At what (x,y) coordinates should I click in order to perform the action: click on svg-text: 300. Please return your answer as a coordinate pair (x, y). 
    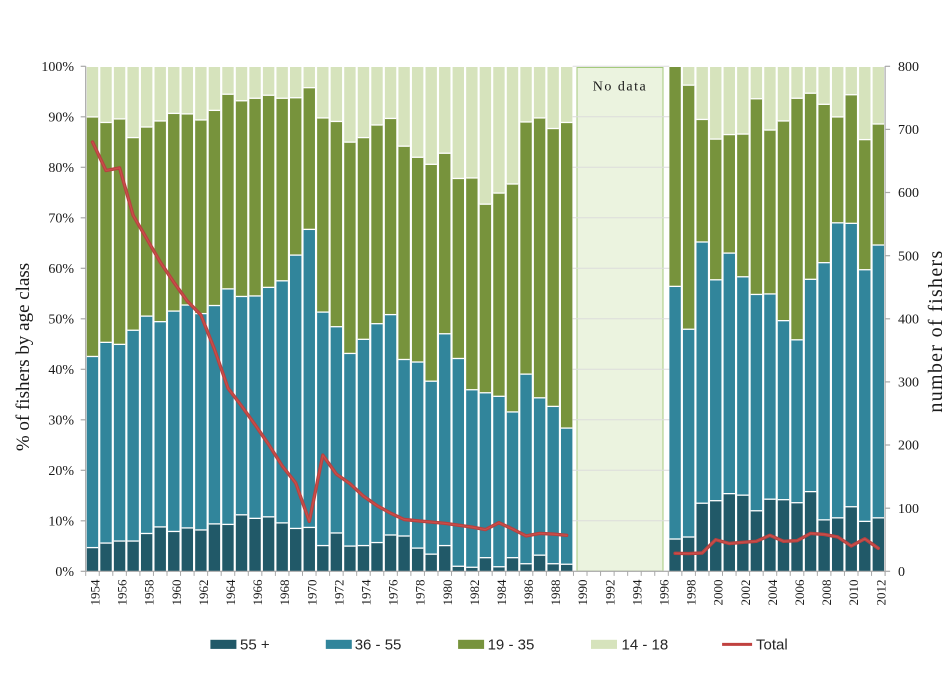
    Looking at the image, I should click on (908, 383).